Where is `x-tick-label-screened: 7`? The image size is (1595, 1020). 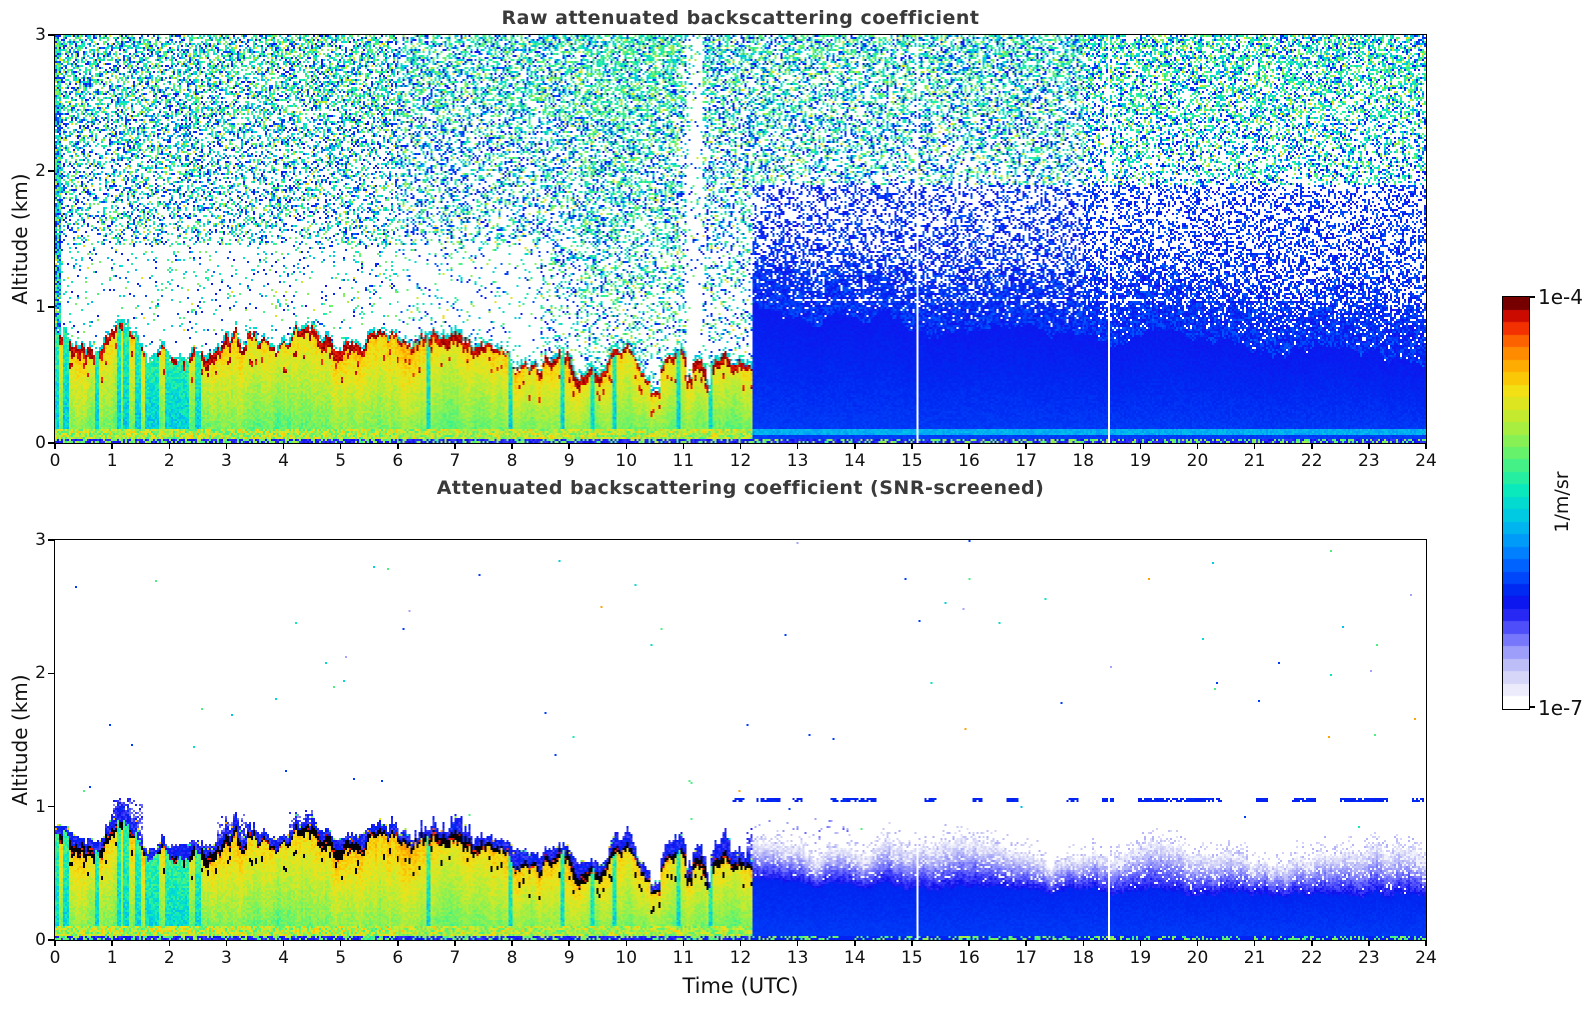
x-tick-label-screened: 7 is located at coordinates (455, 958).